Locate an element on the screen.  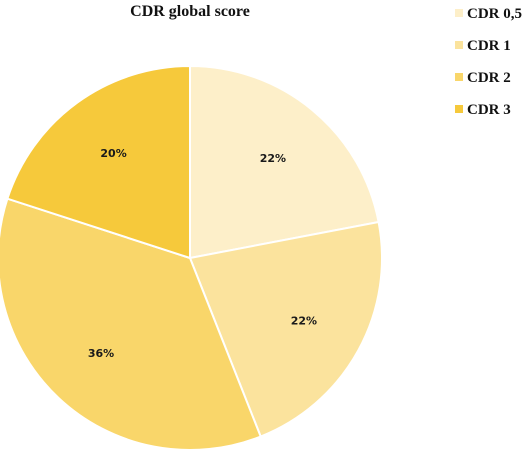
legend: CDR 0,5 CDR 1 CDR 2 CDR 3 is located at coordinates (488, 62).